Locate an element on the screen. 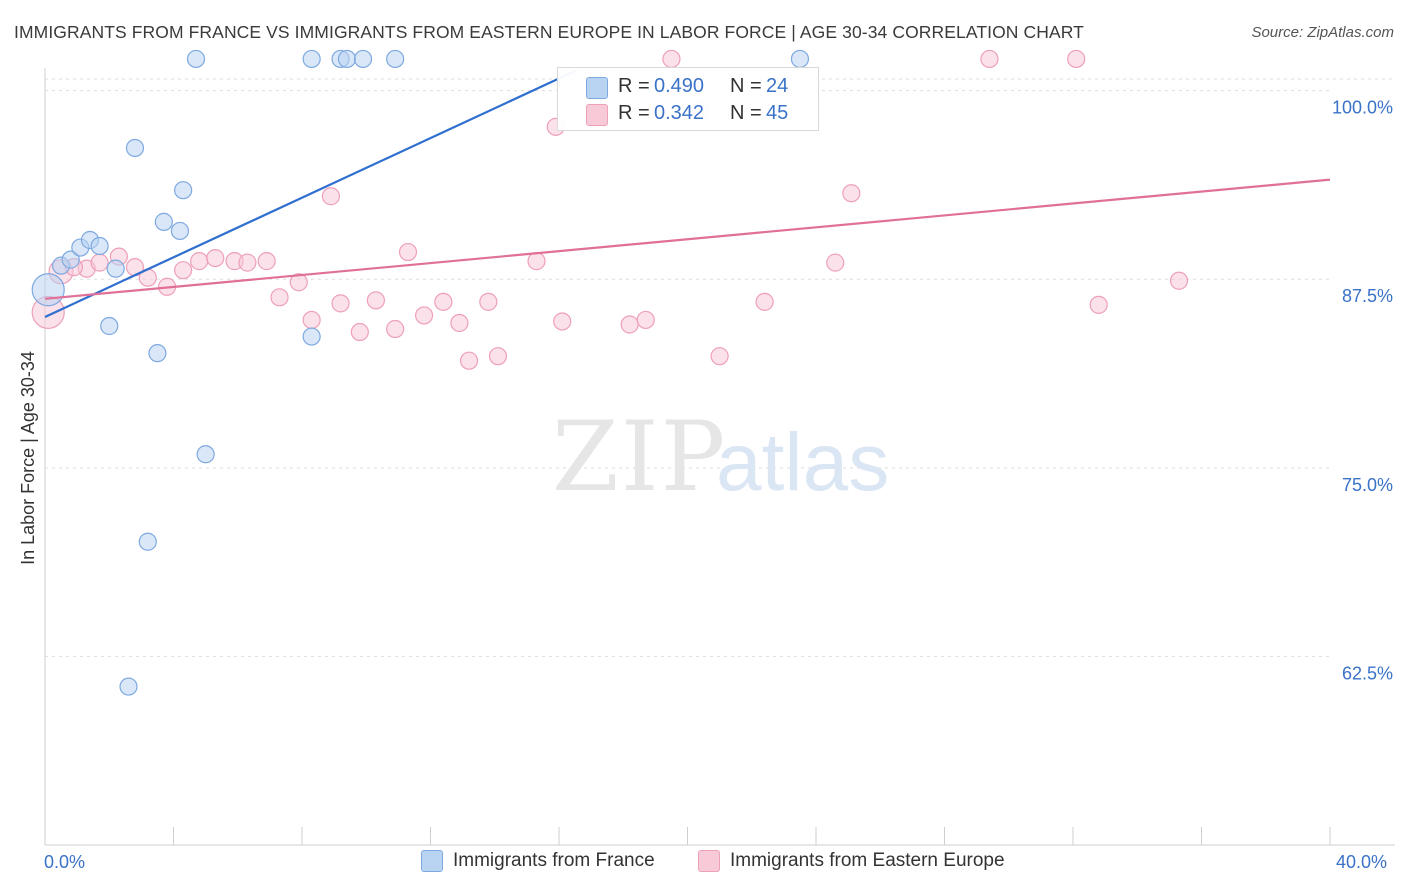 The image size is (1406, 892). france-trend-line is located at coordinates (310, 194).